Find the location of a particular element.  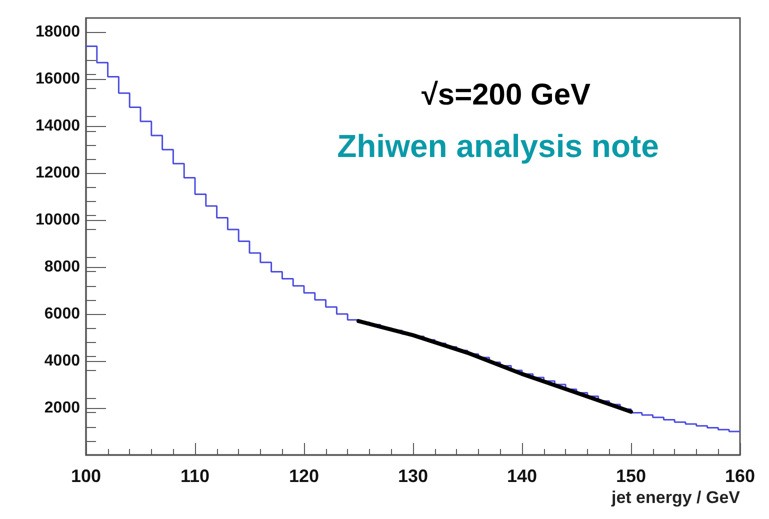

annotation: √s=200 GeV is located at coordinates (506, 95).